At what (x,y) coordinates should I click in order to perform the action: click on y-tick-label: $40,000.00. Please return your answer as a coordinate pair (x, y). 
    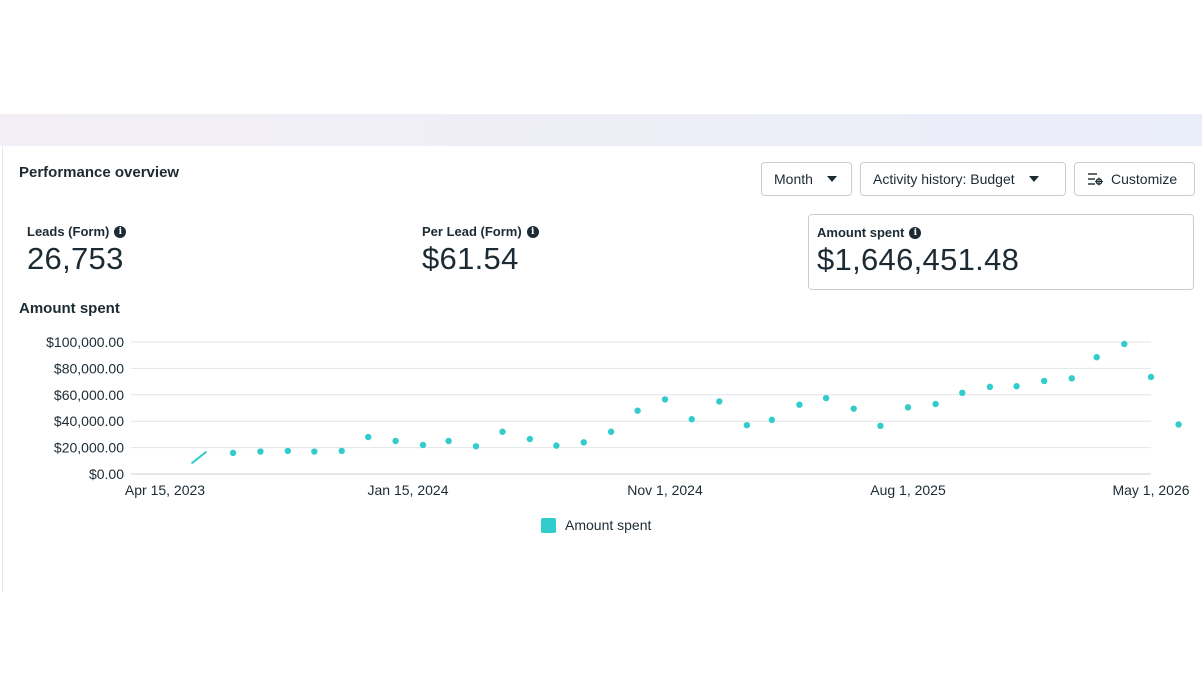
    Looking at the image, I should click on (89, 421).